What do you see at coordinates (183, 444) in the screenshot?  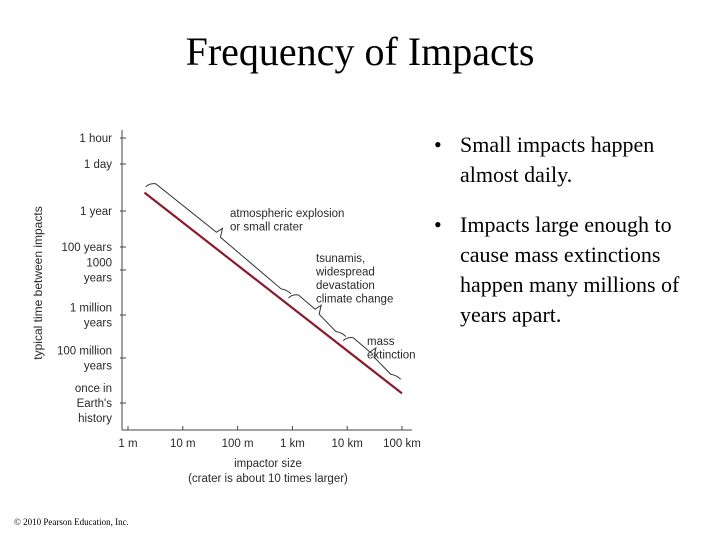 I see `x-tick-label: 10 m` at bounding box center [183, 444].